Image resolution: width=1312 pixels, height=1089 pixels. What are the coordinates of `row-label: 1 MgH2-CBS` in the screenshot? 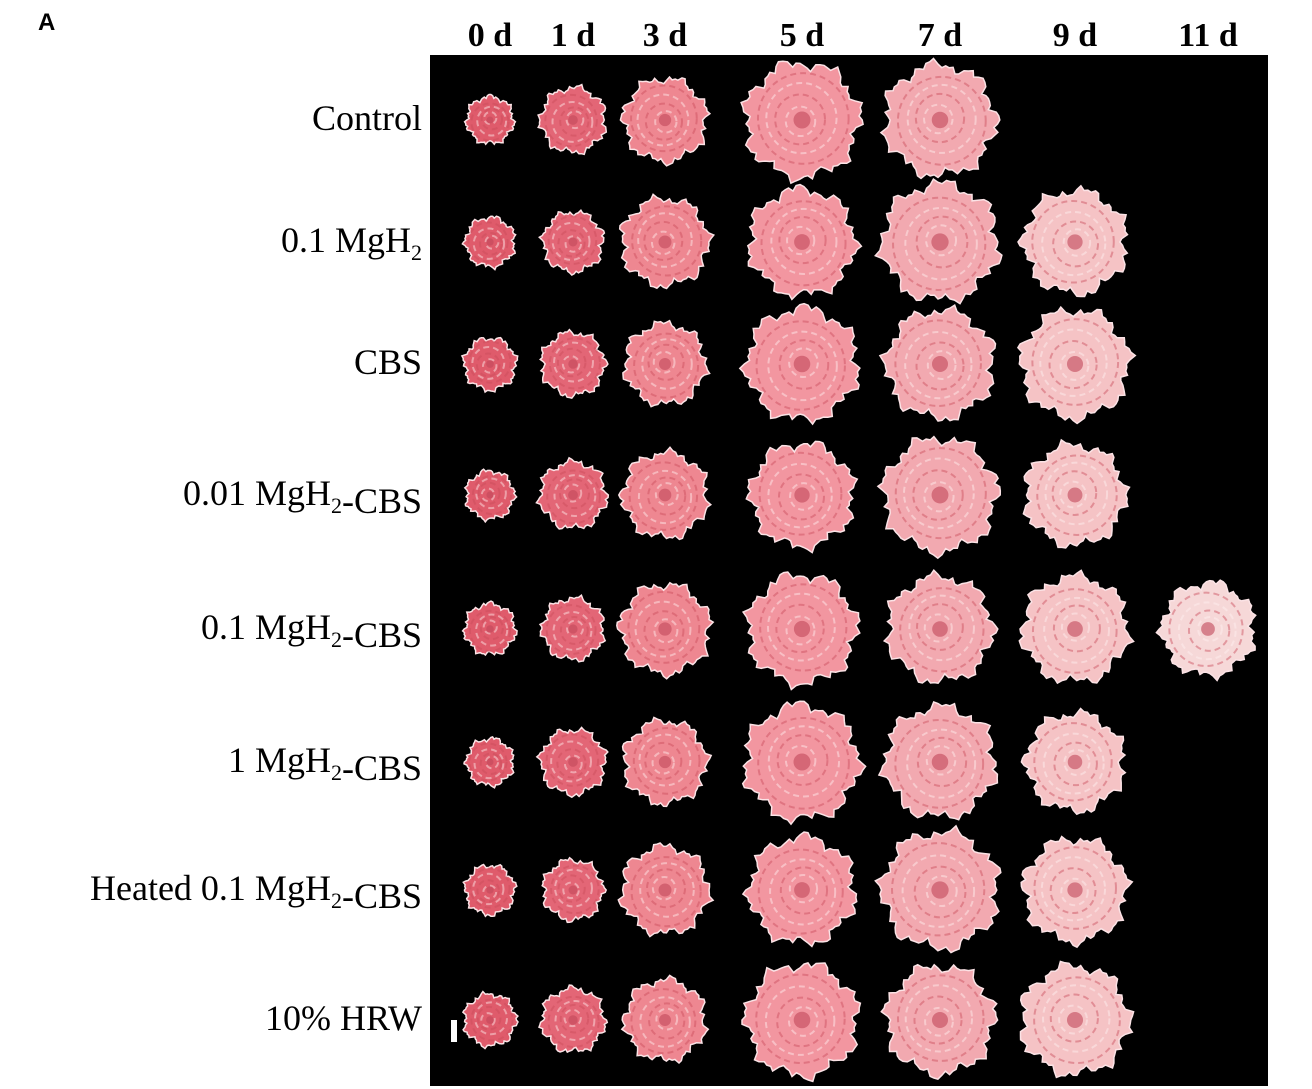 It's located at (325, 764).